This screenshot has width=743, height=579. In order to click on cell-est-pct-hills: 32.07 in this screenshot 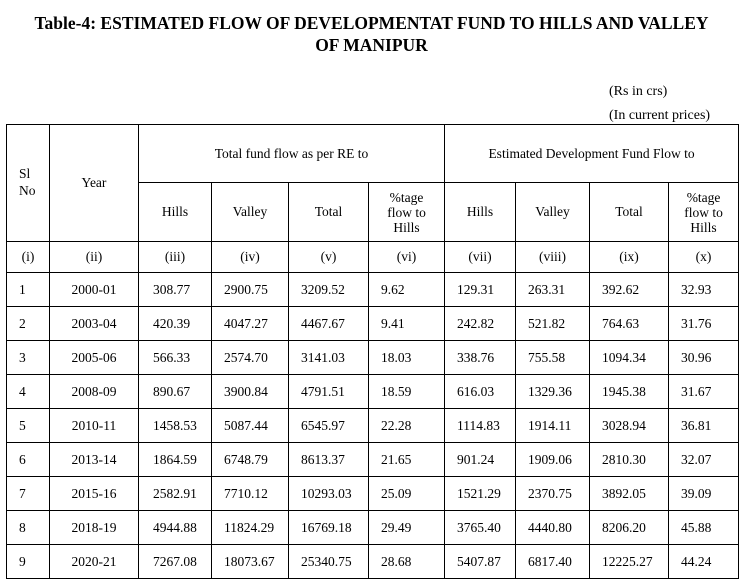, I will do `click(704, 459)`.